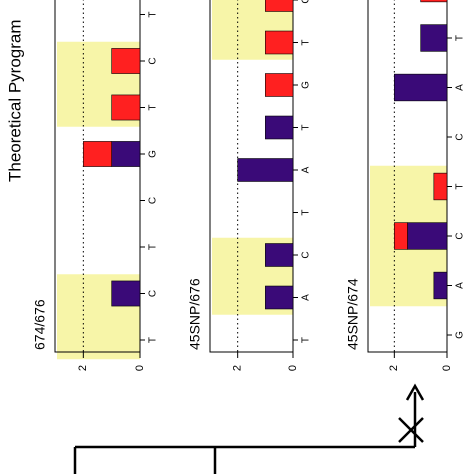  Describe the element at coordinates (40, 324) in the screenshot. I see `panel-title: 674/676` at that location.